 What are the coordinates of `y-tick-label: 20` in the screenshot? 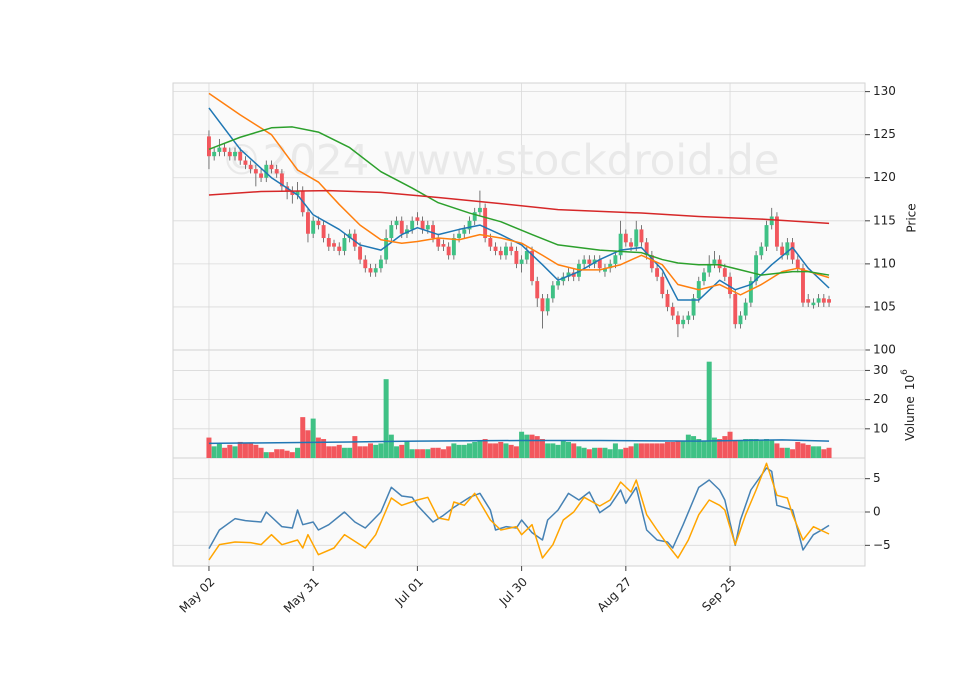 It's located at (880, 399).